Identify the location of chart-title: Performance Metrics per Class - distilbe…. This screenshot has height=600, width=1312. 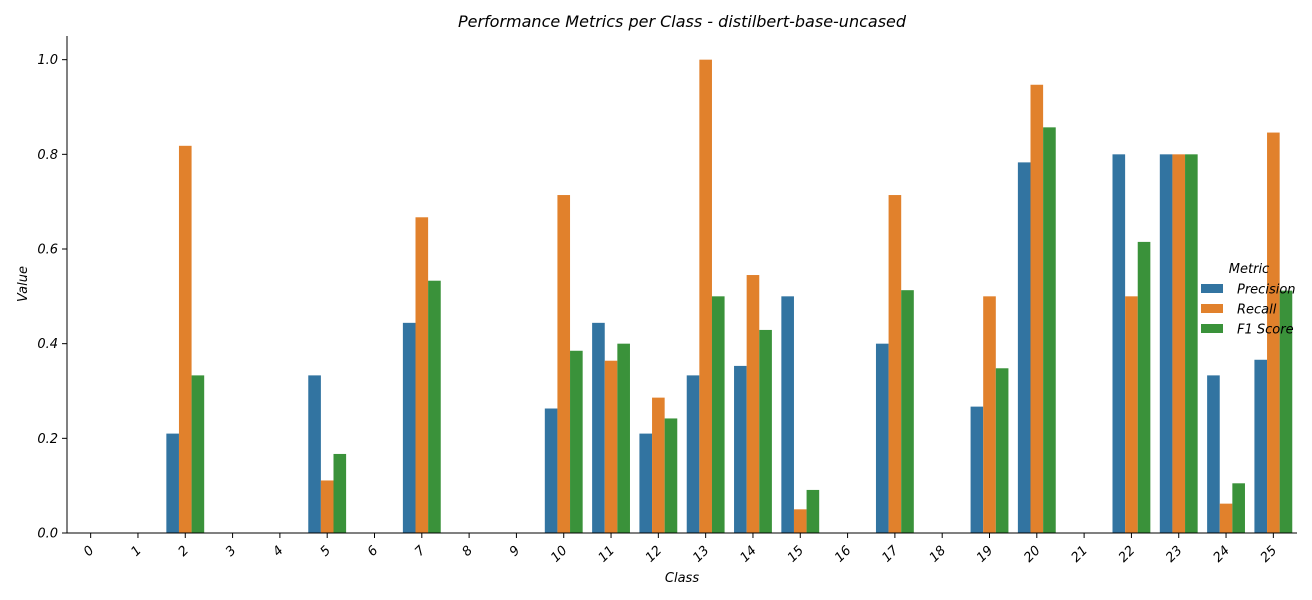
(682, 21).